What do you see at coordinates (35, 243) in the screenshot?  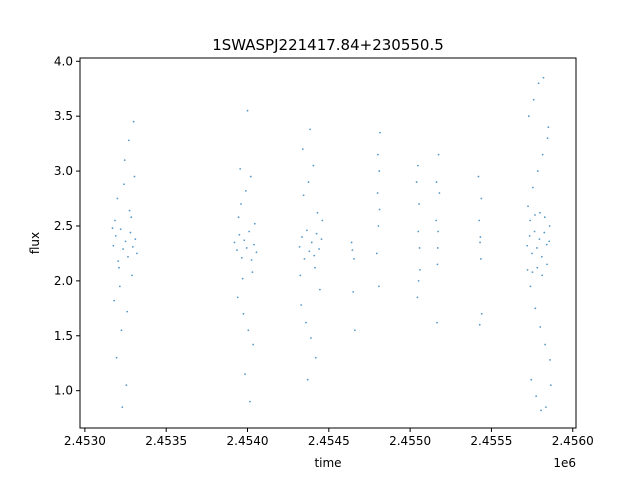 I see `y-axis-label: flux` at bounding box center [35, 243].